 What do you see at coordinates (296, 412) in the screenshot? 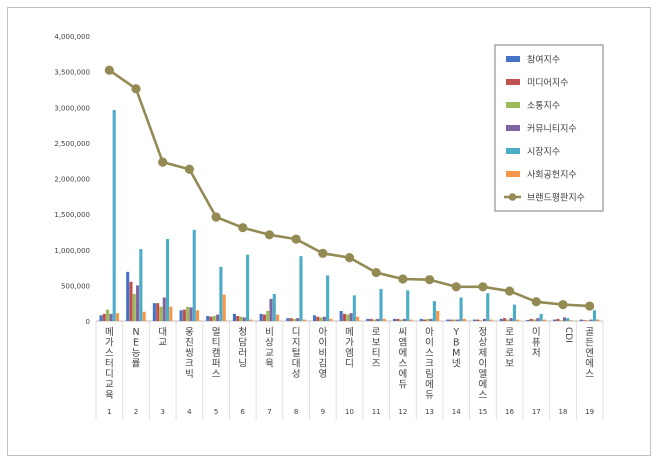
I see `rank-label: 8` at bounding box center [296, 412].